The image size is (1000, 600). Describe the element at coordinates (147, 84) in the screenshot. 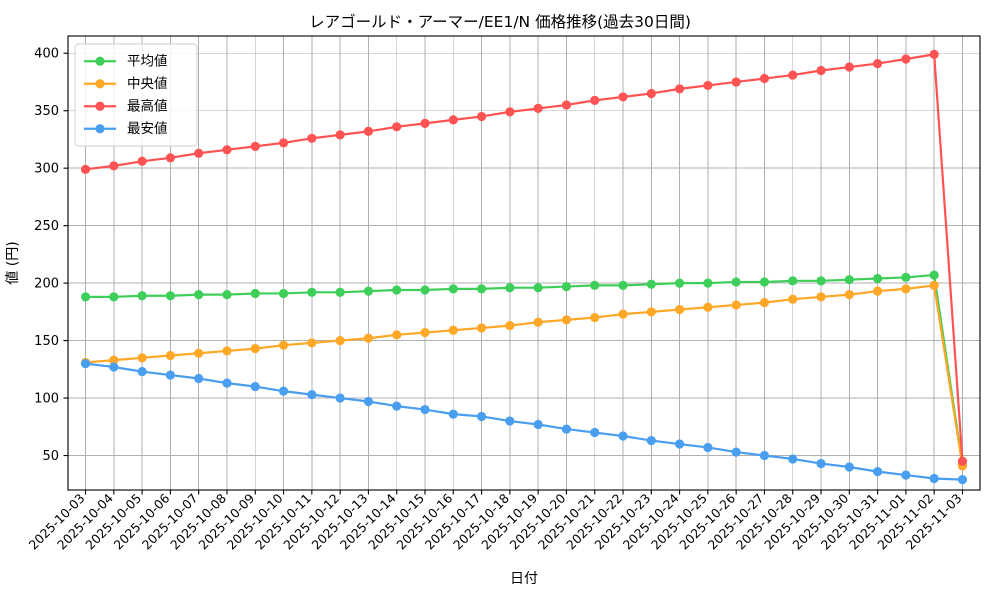

I see `legend-label: 中央値` at that location.